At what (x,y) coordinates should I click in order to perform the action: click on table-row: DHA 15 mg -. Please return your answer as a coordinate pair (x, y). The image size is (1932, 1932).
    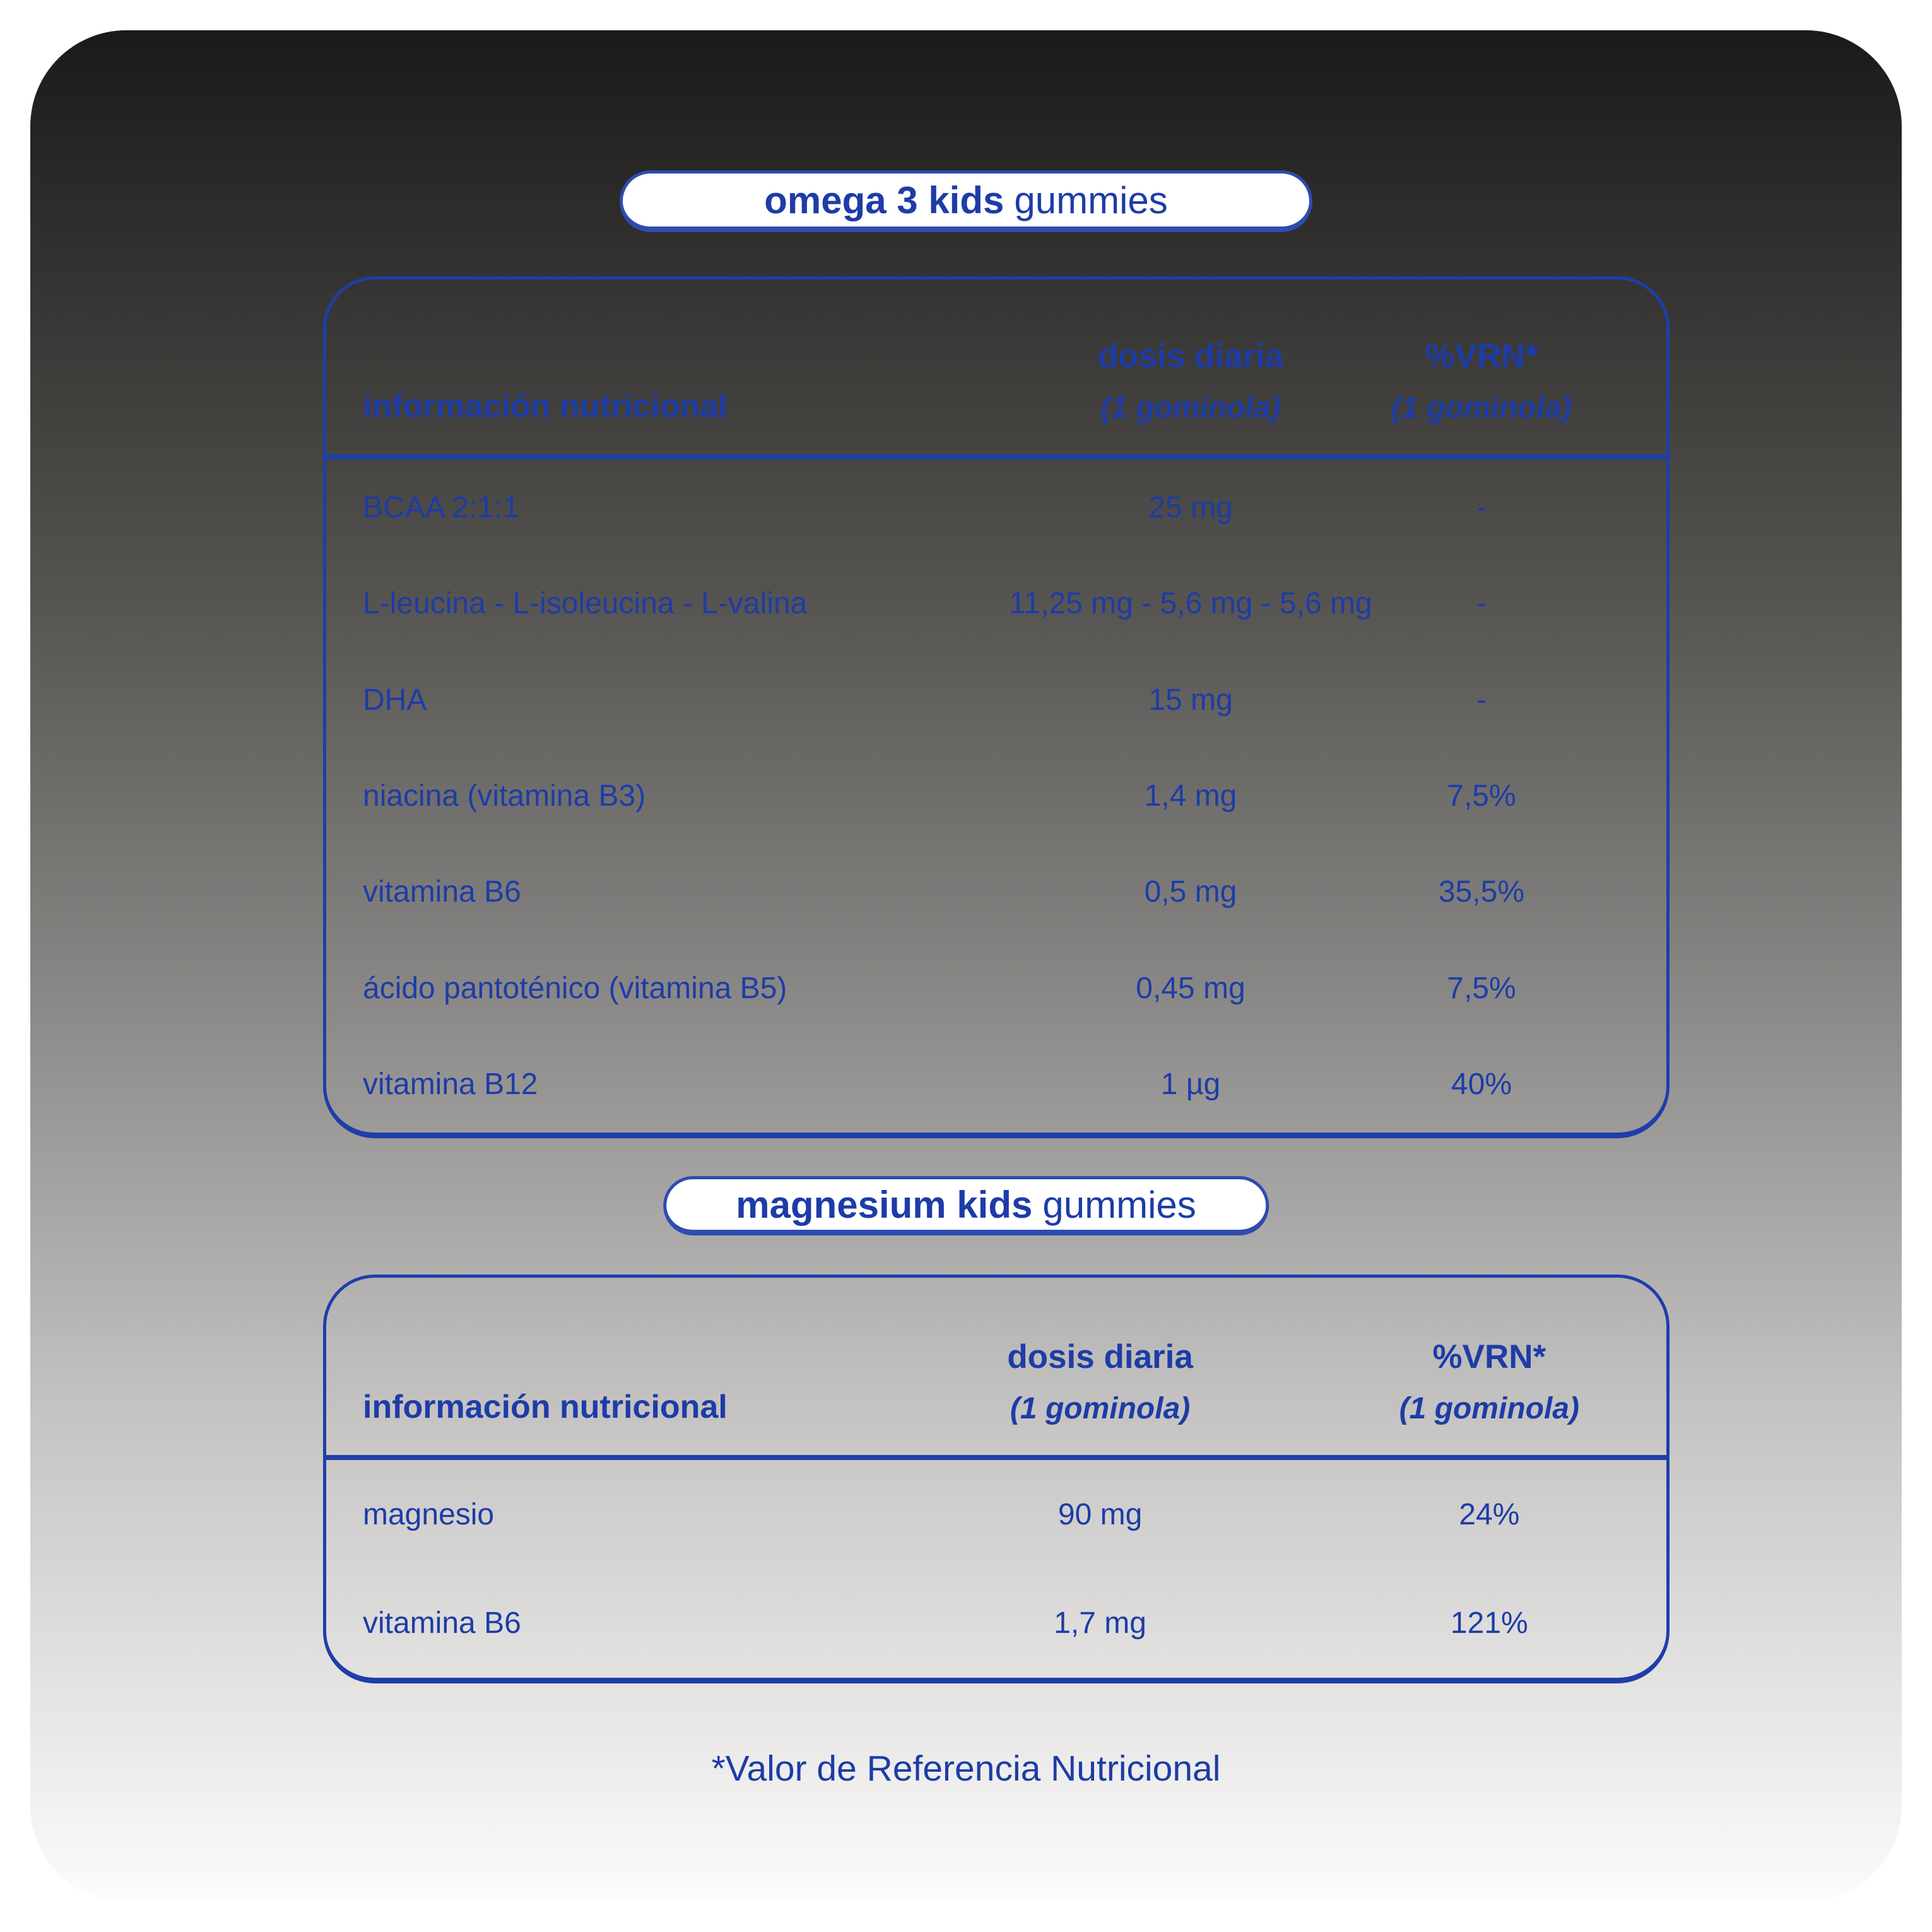
    Looking at the image, I should click on (996, 700).